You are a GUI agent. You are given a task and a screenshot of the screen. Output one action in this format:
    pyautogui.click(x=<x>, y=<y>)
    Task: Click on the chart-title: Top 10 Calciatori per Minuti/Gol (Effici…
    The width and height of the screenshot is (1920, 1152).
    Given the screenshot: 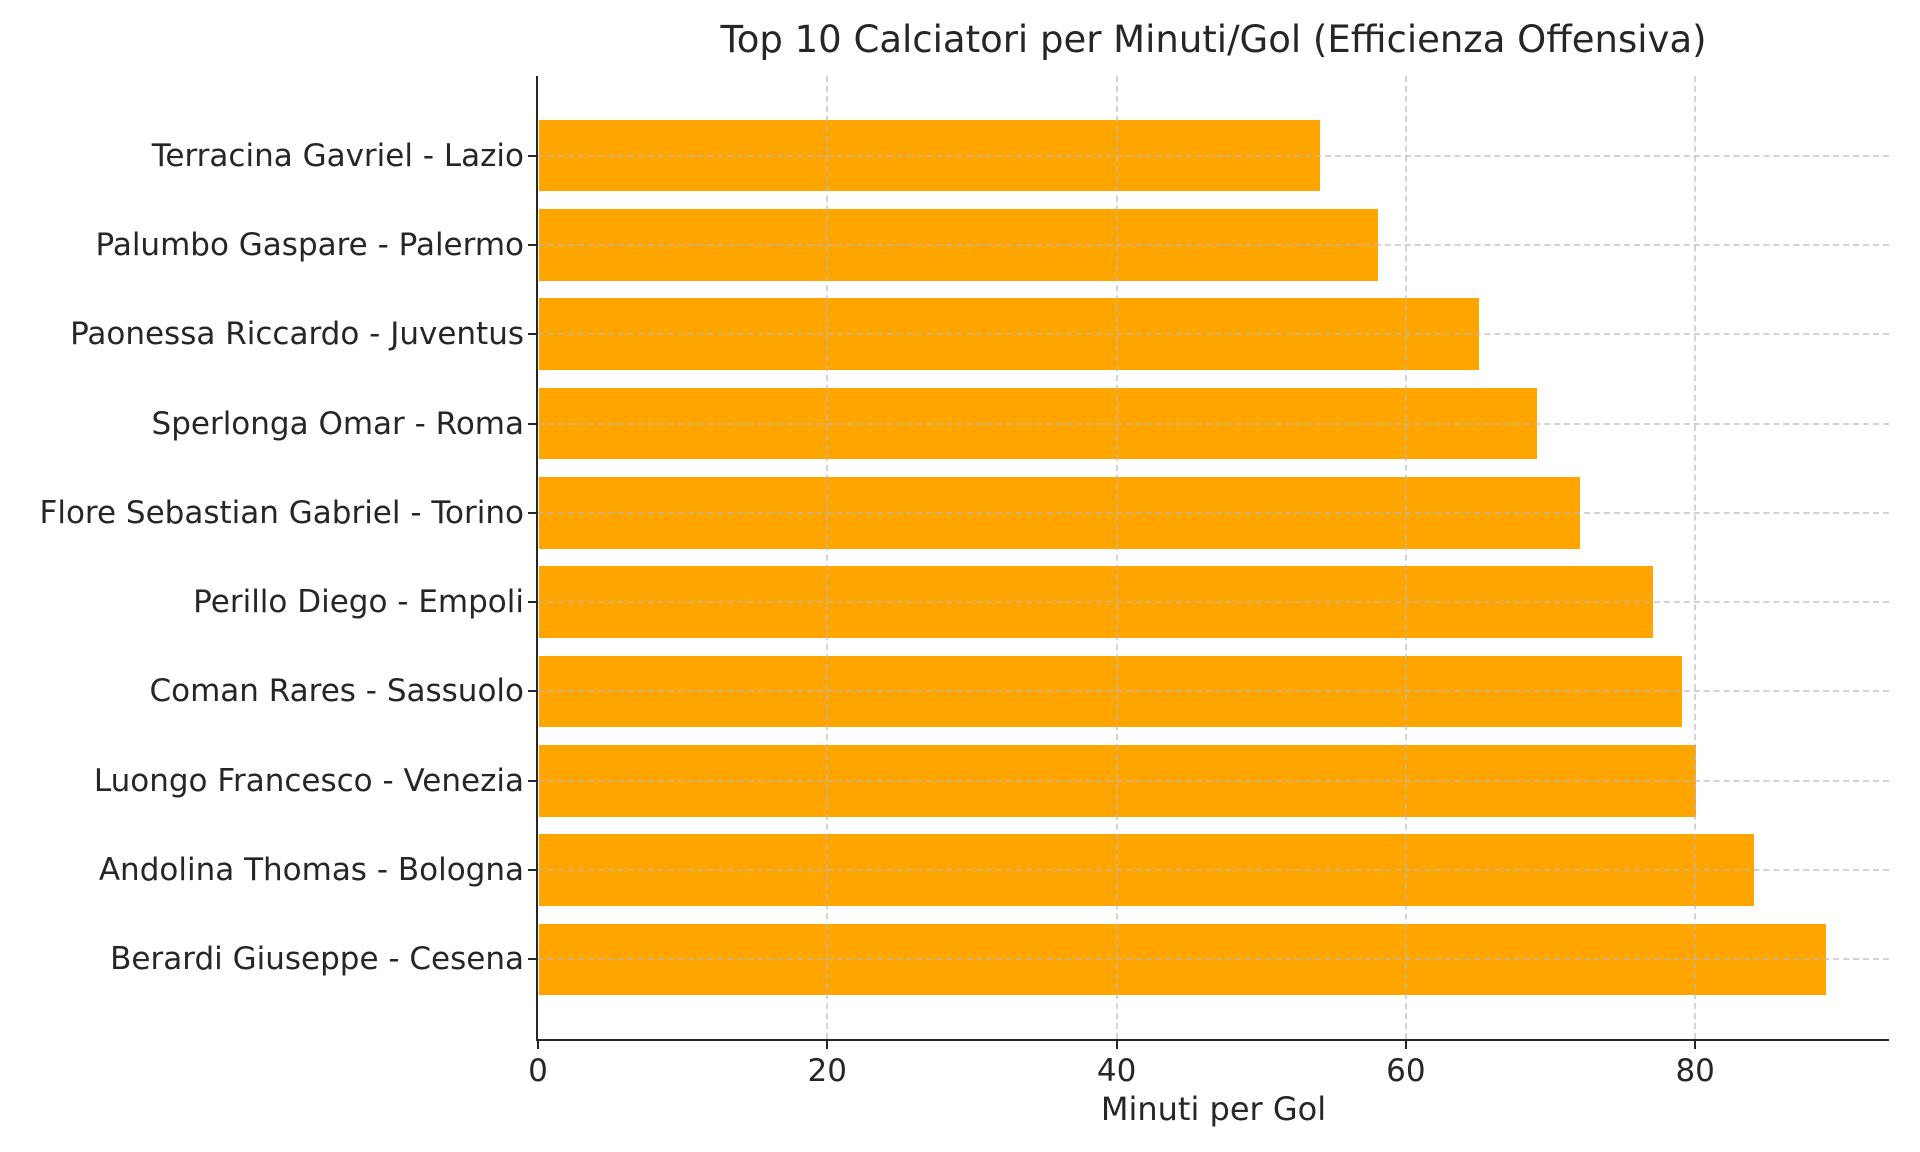 What is the action you would take?
    pyautogui.click(x=1213, y=39)
    